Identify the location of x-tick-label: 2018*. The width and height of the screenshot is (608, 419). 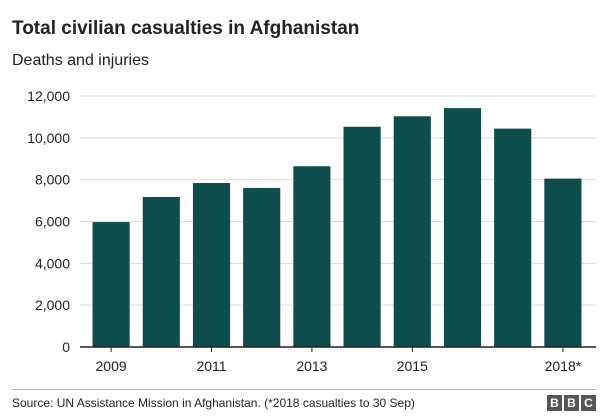
(563, 366).